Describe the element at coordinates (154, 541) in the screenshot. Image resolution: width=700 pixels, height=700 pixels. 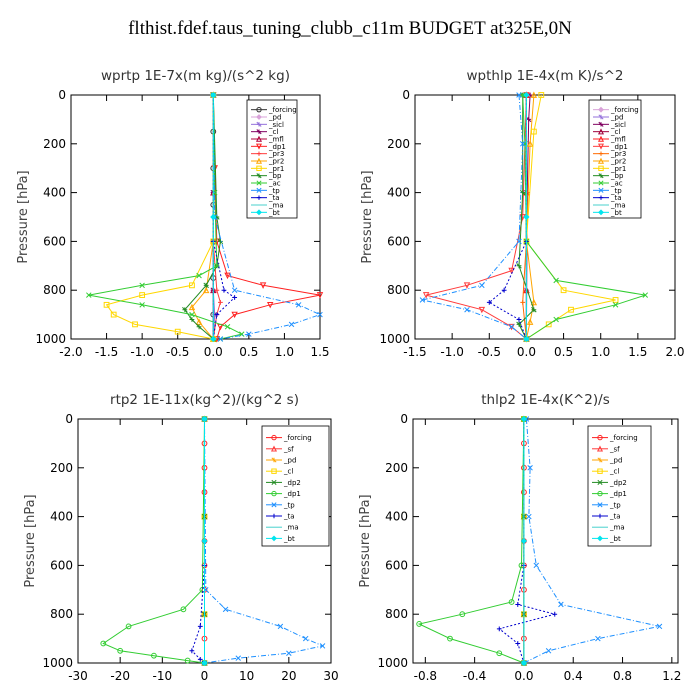
I see `series-dp1` at that location.